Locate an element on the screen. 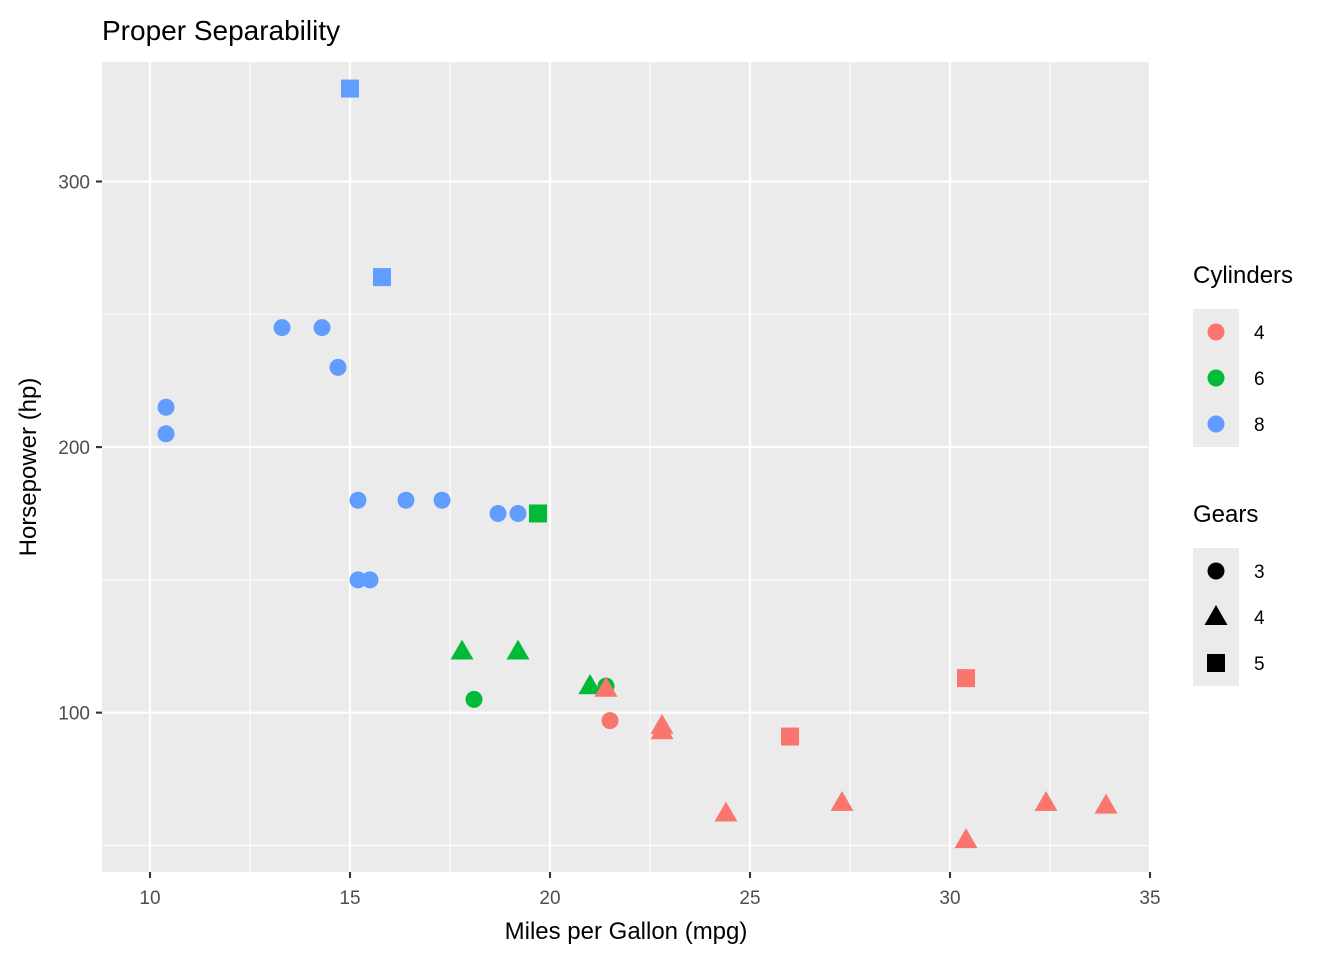 The width and height of the screenshot is (1344, 960). x-tick-label: 20 is located at coordinates (549, 898).